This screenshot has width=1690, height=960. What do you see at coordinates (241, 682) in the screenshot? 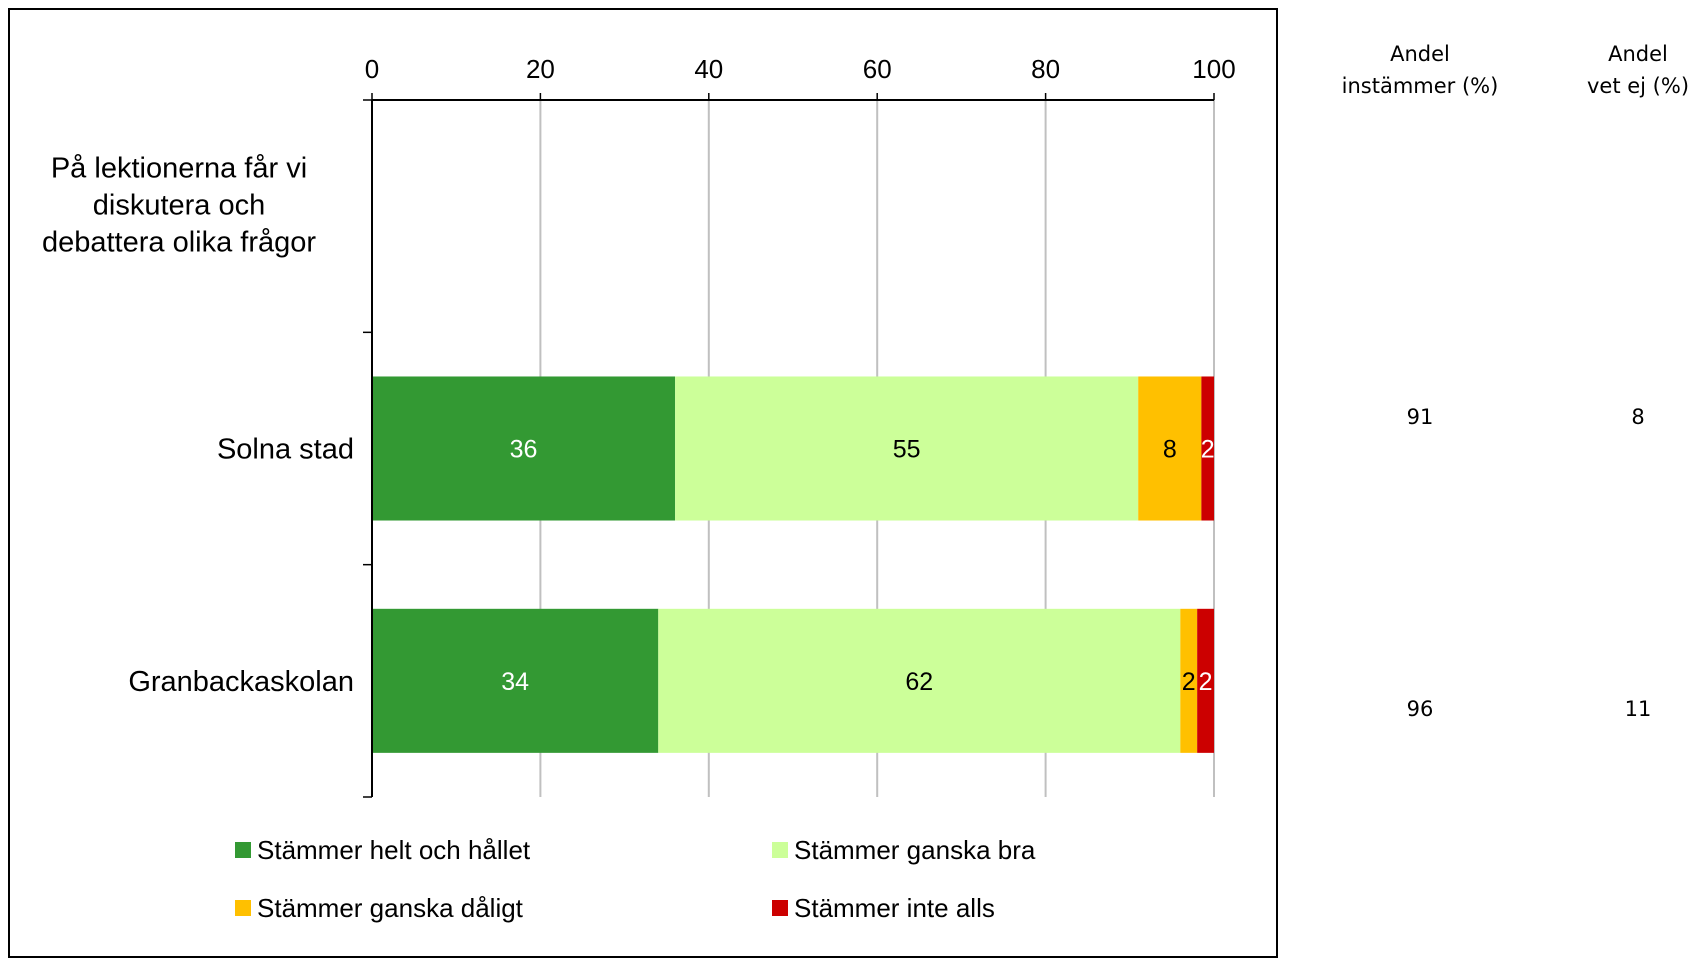
I see `category-label-1: Granbackaskolan` at bounding box center [241, 682].